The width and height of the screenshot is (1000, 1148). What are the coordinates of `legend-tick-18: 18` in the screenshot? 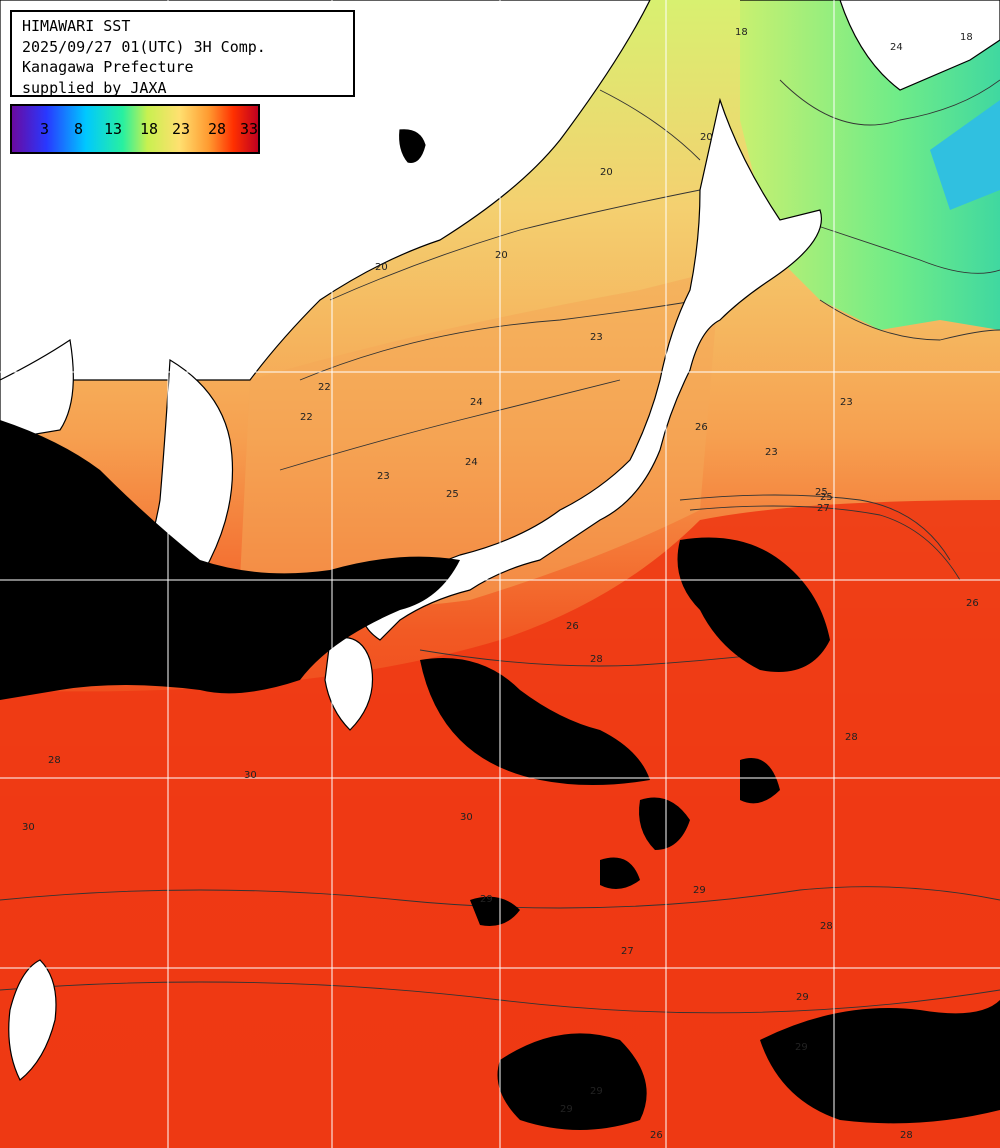 It's located at (149, 129).